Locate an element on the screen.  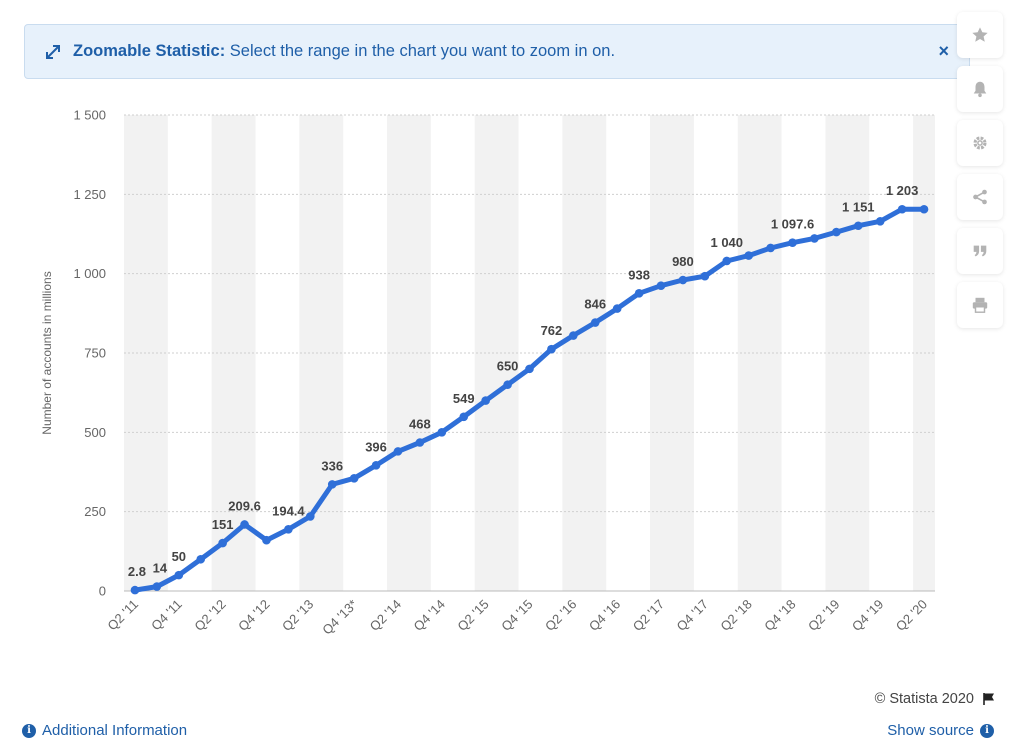
print-button is located at coordinates (980, 305).